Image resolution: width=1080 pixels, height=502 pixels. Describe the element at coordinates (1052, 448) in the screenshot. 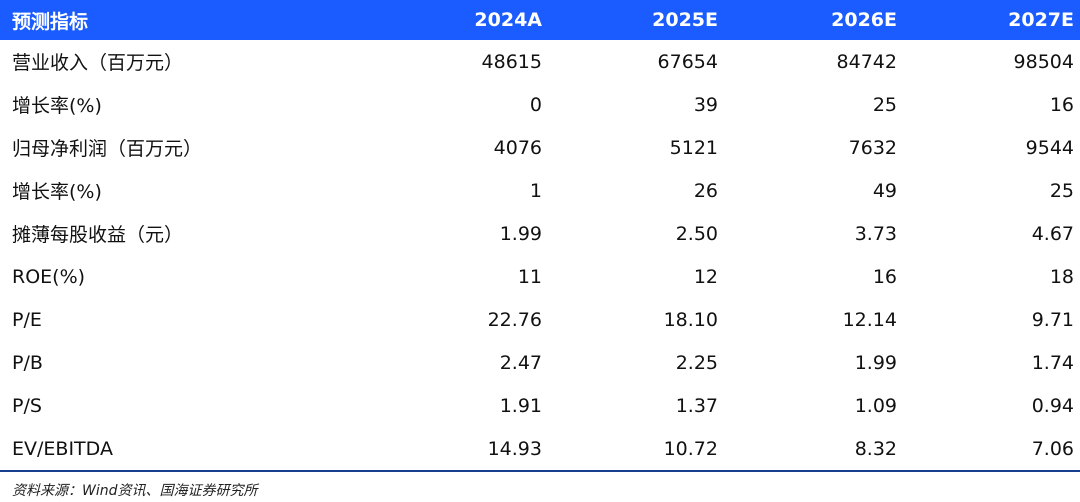

I see `cell-2027e: 7.06` at that location.